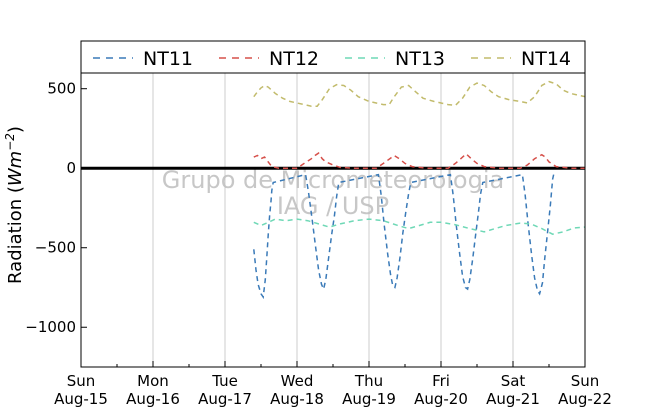 This screenshot has height=409, width=650. What do you see at coordinates (585, 381) in the screenshot?
I see `x-tick-day-7: Sun` at bounding box center [585, 381].